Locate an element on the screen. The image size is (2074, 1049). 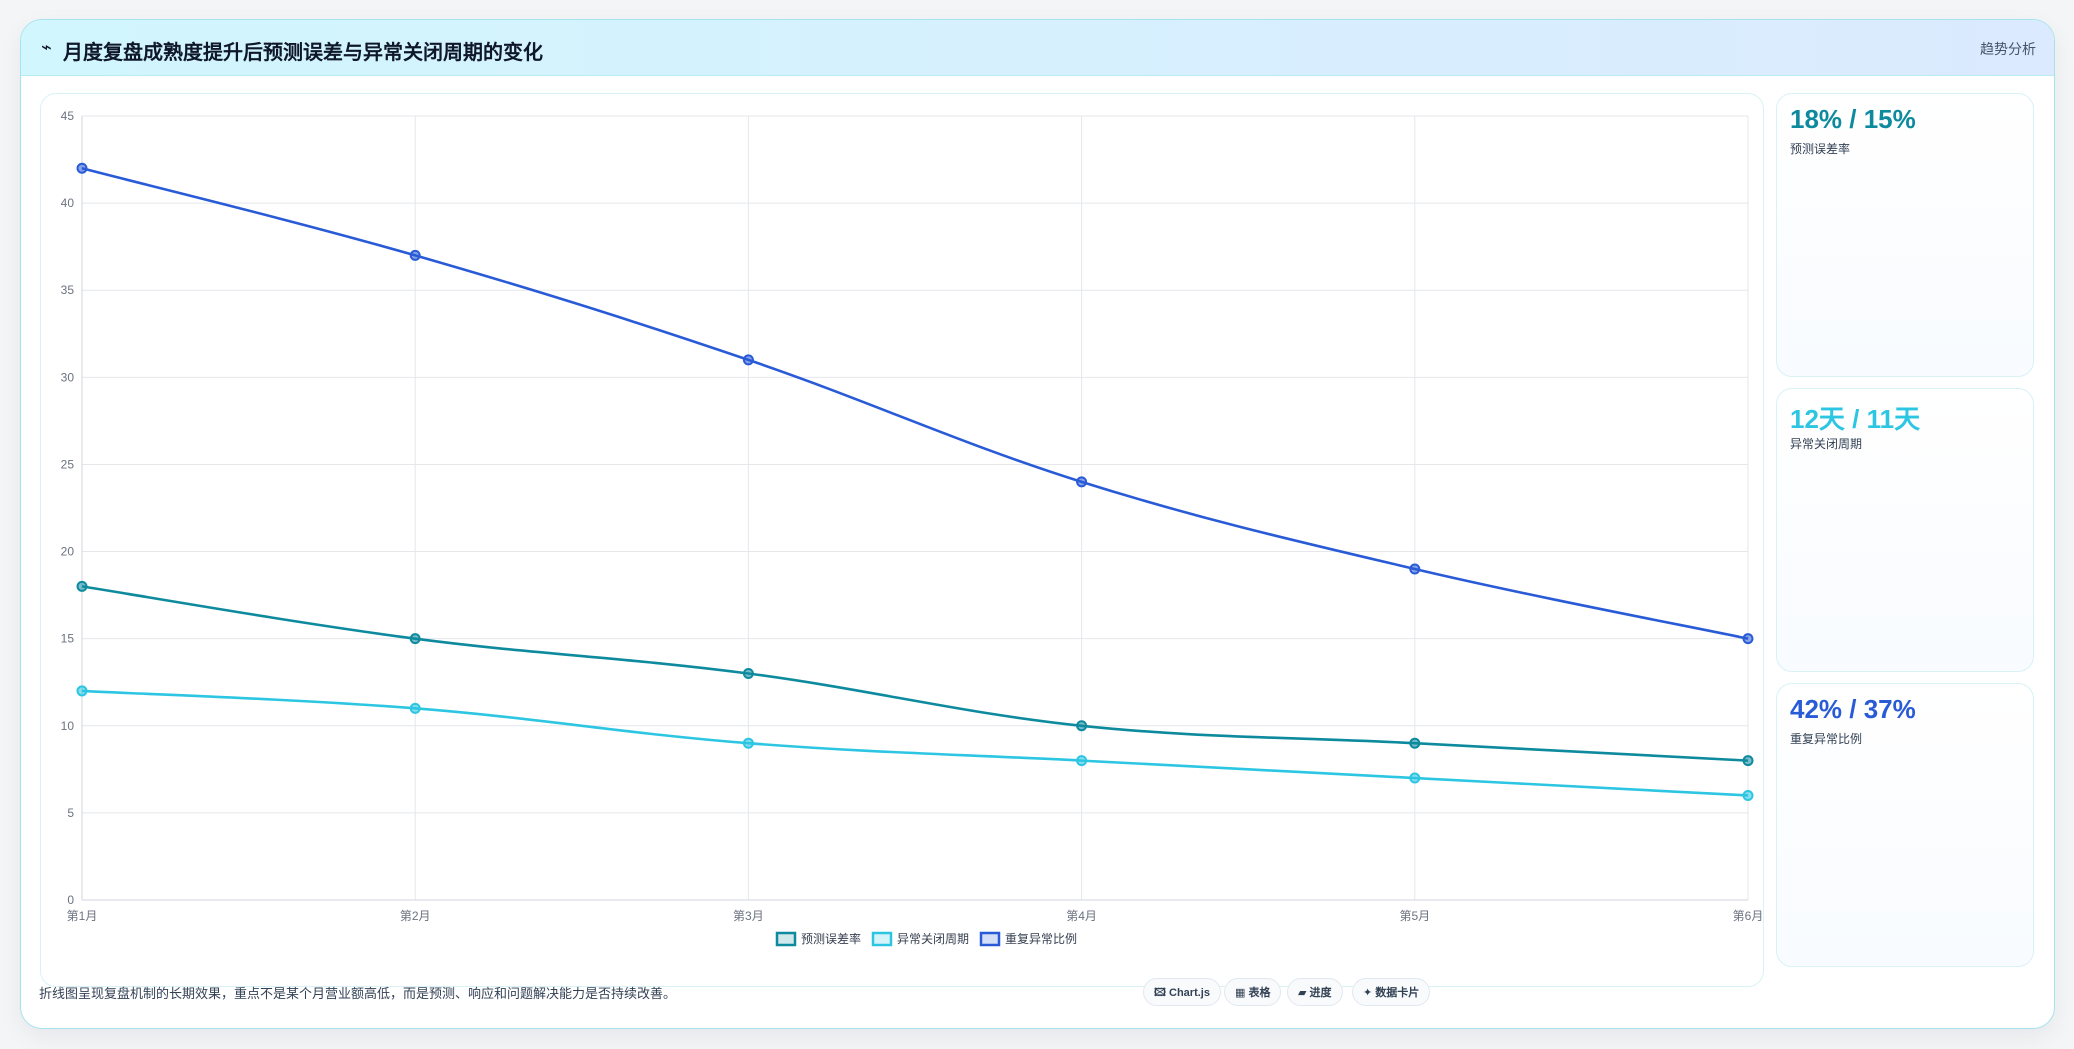
y-tick-label: 35 is located at coordinates (68, 290).